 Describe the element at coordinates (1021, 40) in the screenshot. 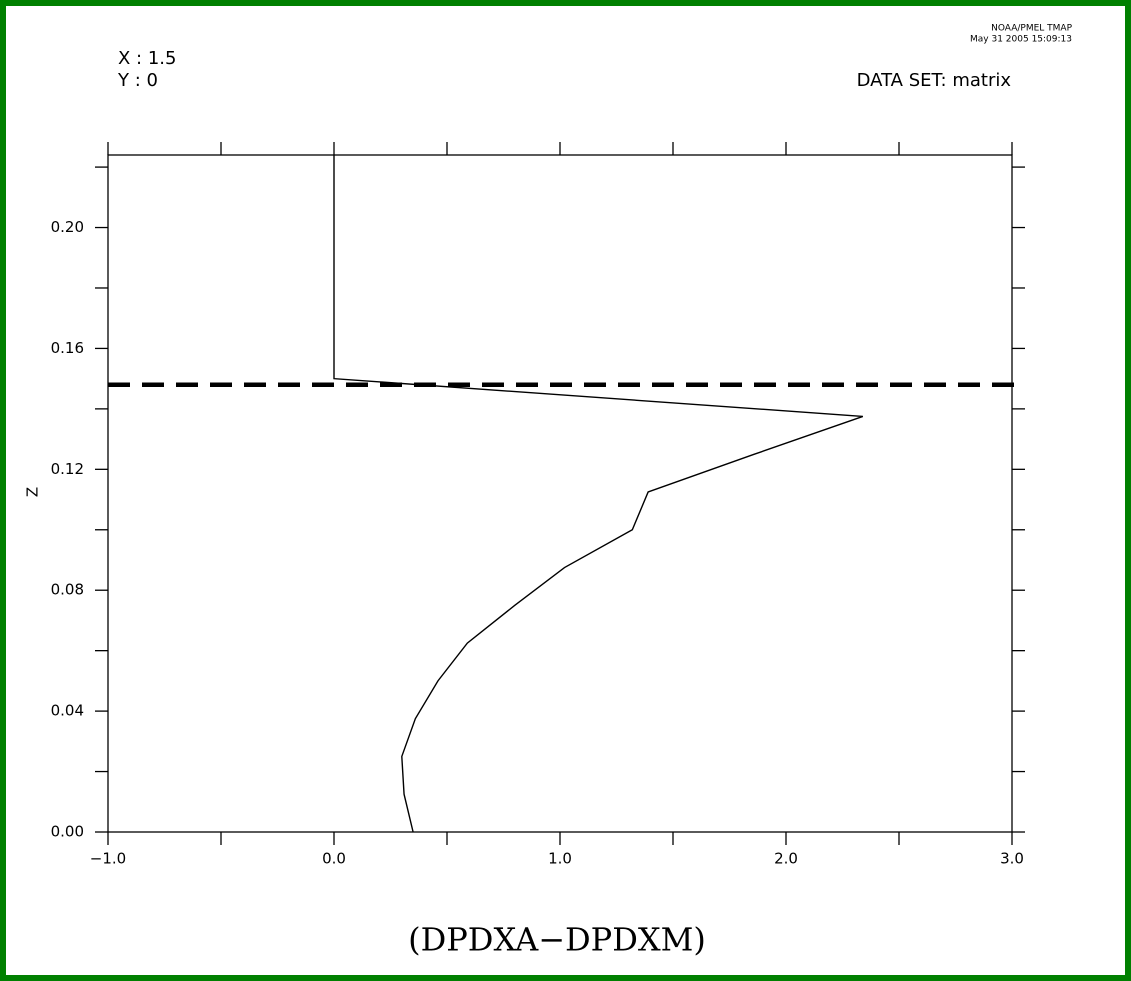

I see `credit: May 31 2005 15:09:13` at that location.